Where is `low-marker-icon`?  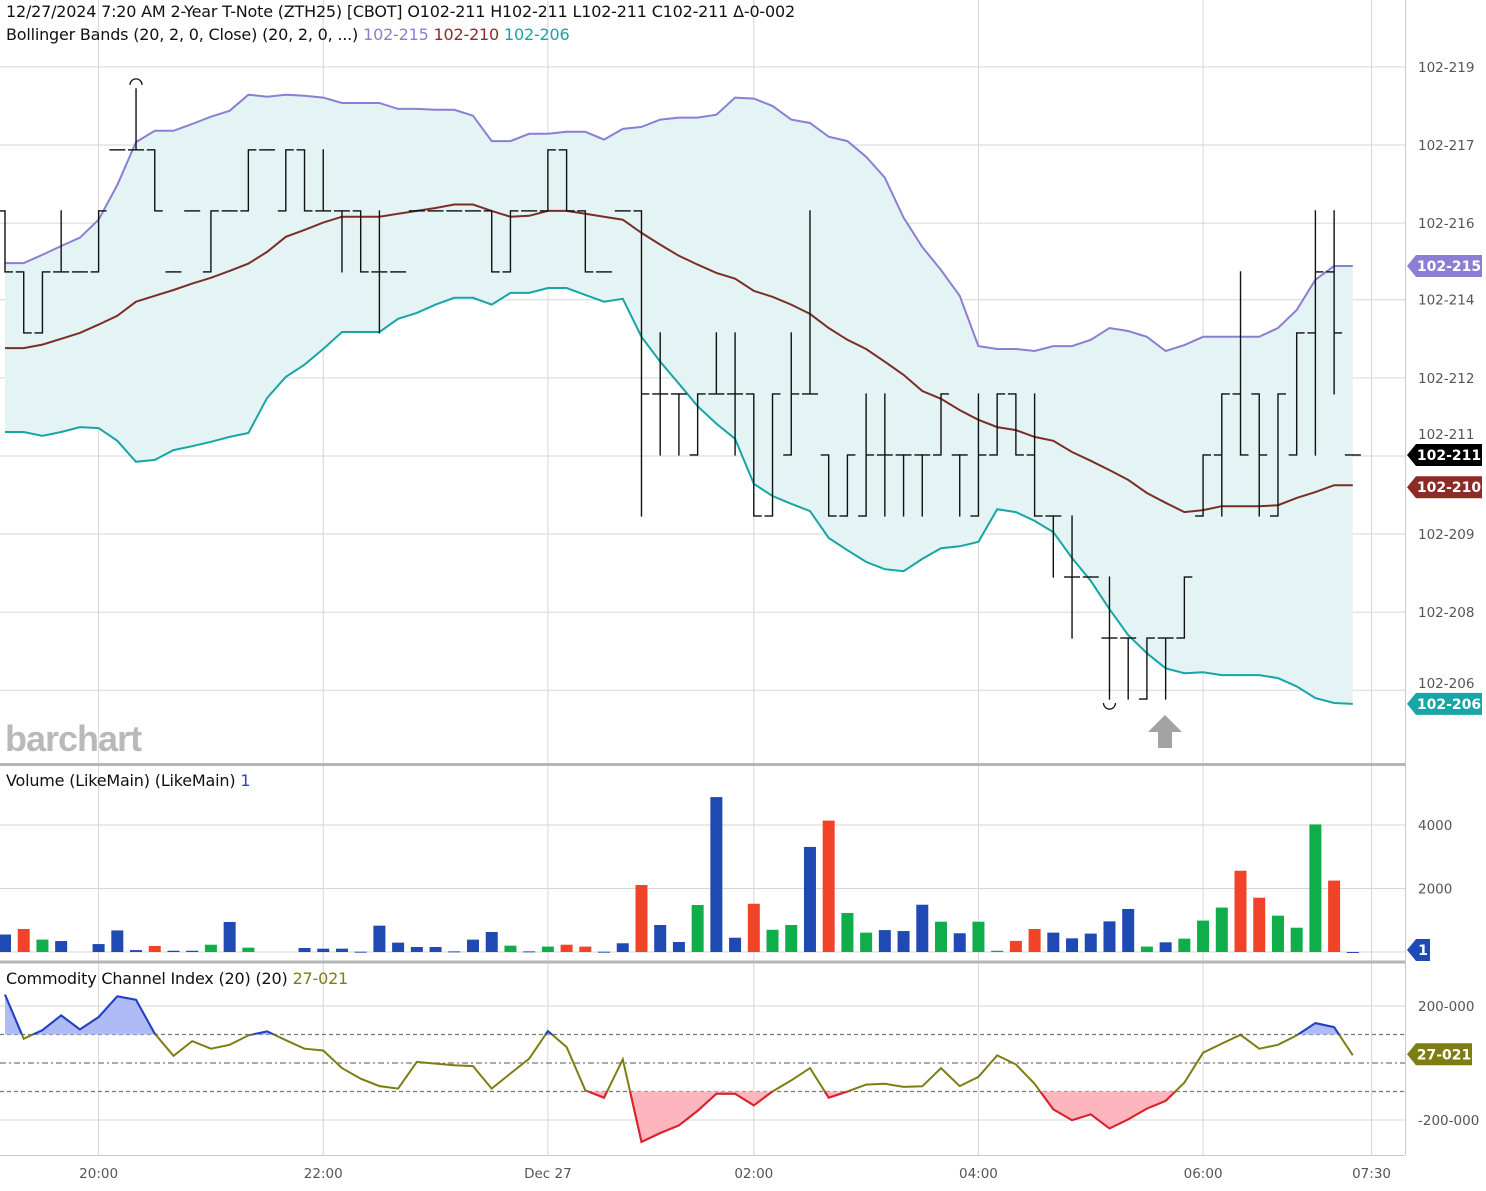 low-marker-icon is located at coordinates (1109, 706).